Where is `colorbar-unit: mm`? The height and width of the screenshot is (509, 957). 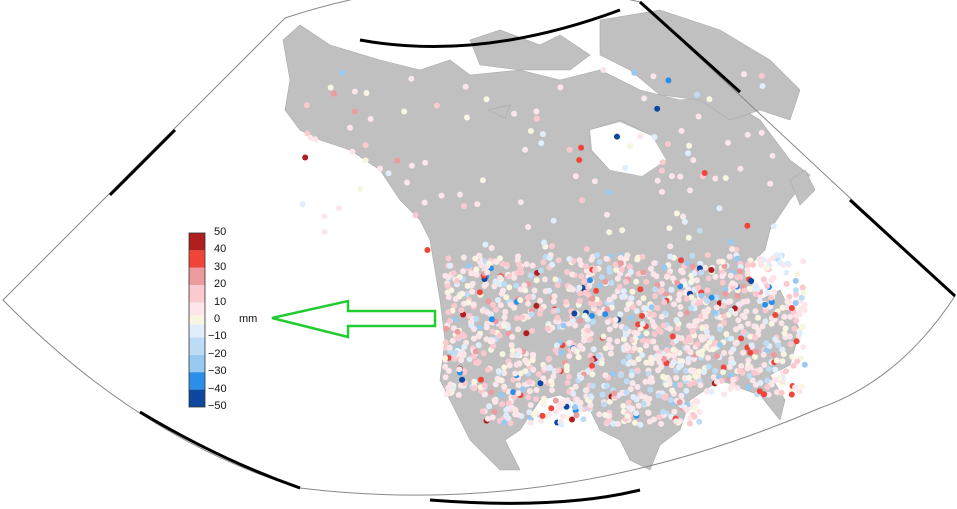
colorbar-unit: mm is located at coordinates (248, 319).